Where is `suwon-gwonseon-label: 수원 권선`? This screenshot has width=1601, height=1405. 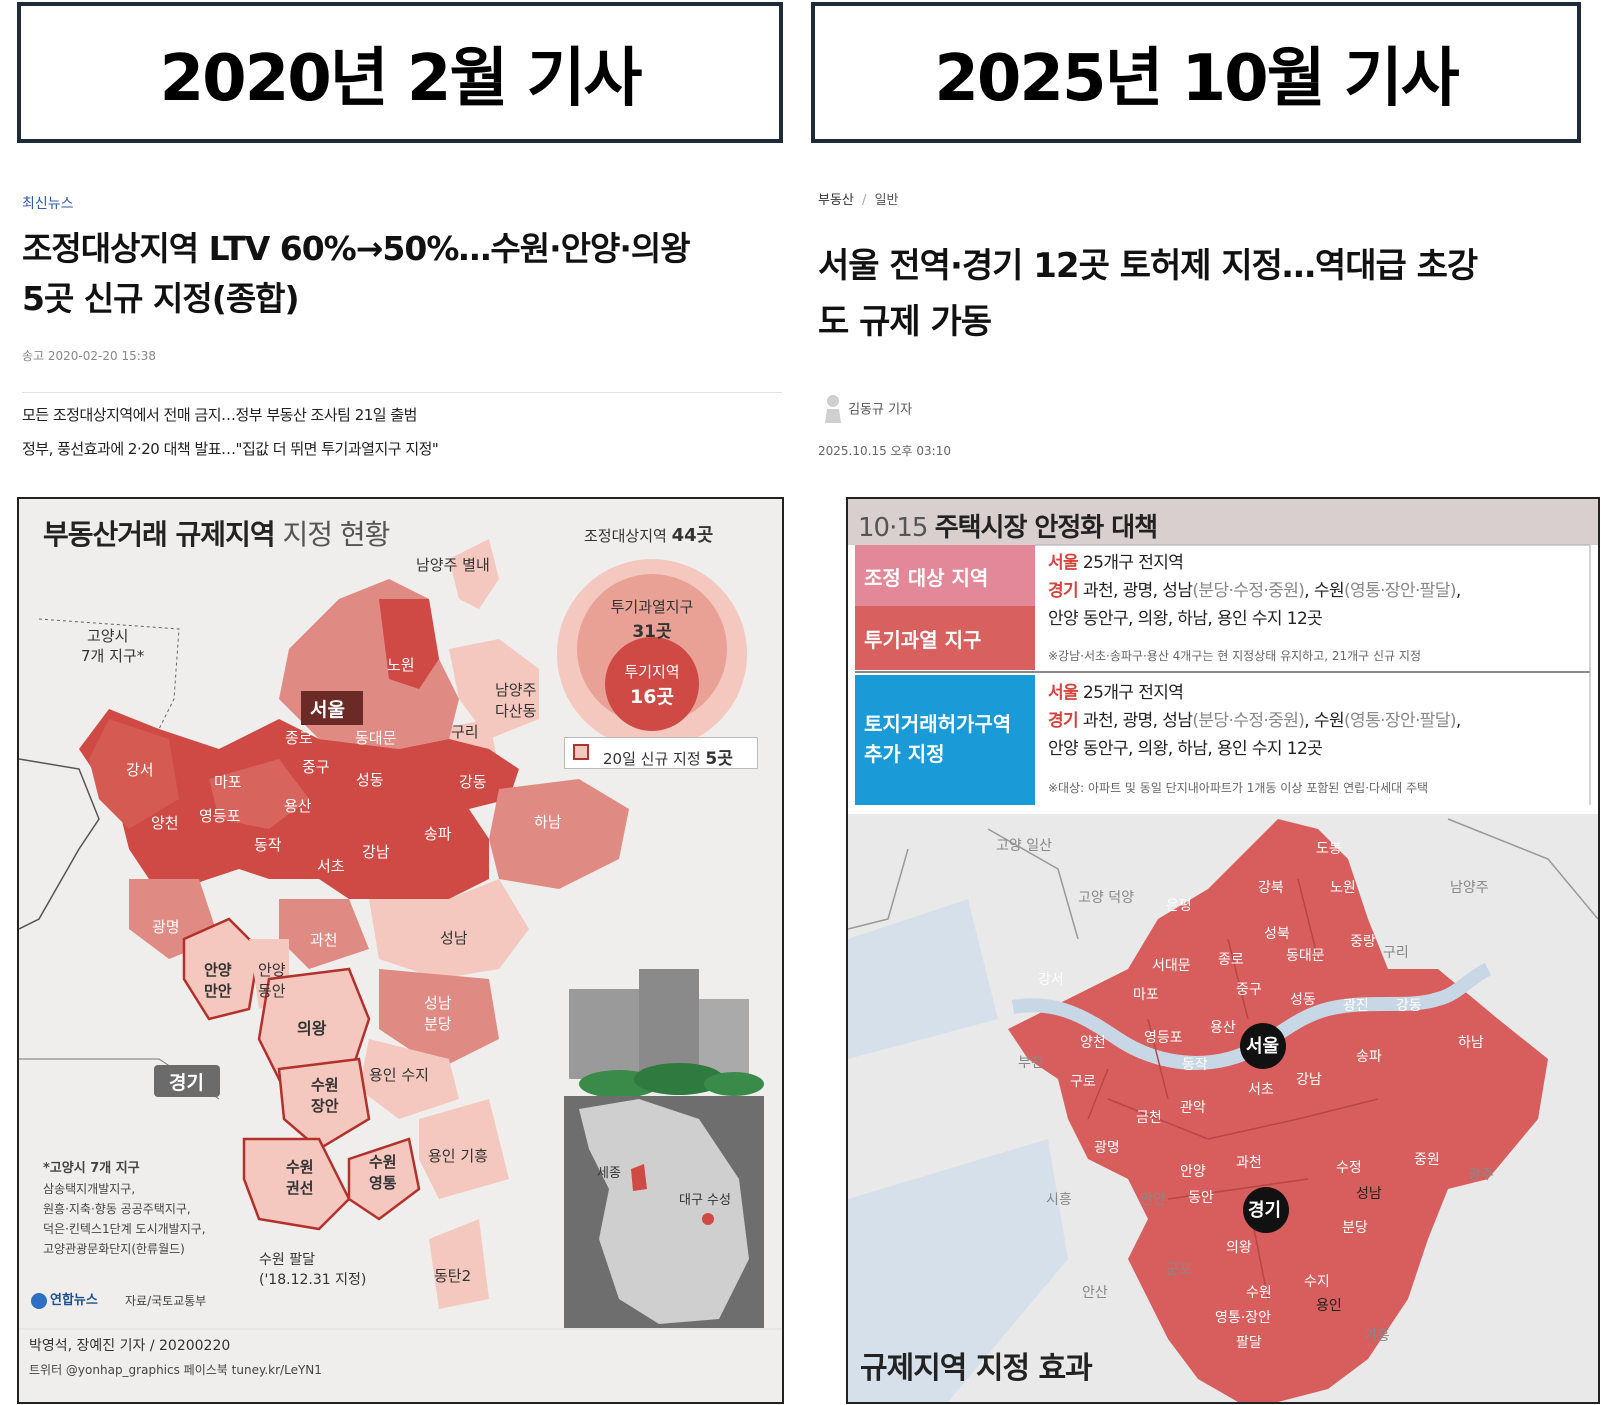 suwon-gwonseon-label: 수원 권선 is located at coordinates (300, 1177).